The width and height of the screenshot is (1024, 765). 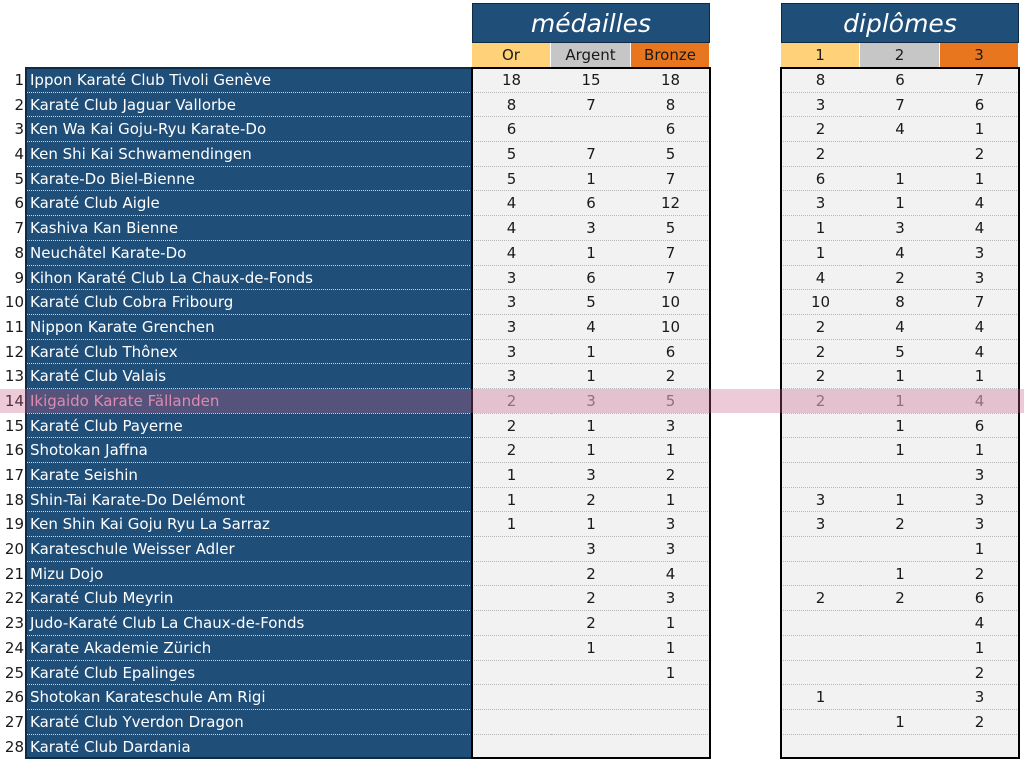 I want to click on diploma-2-count: 6, so click(x=900, y=80).